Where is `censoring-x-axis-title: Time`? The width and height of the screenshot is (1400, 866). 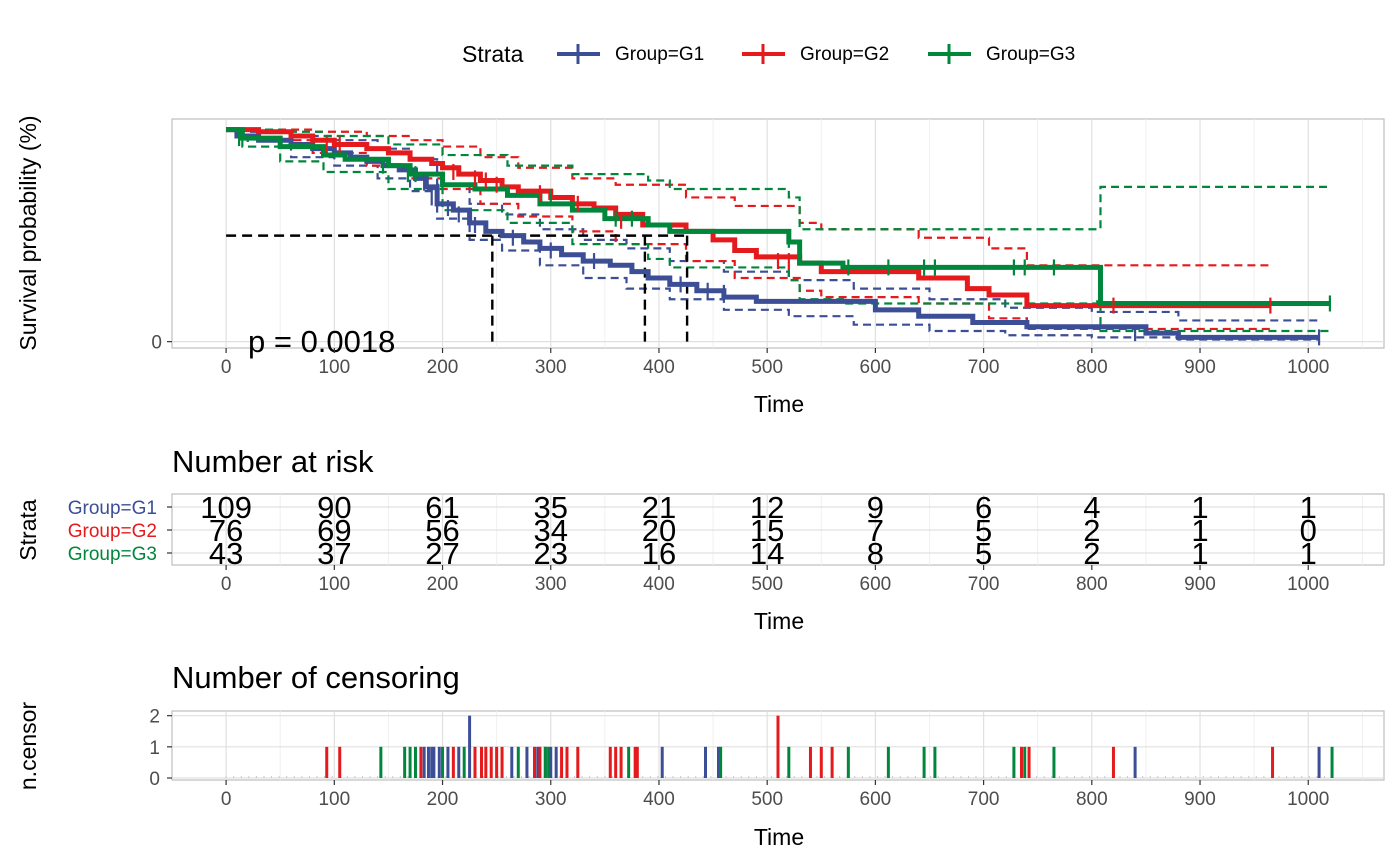
censoring-x-axis-title: Time is located at coordinates (779, 837).